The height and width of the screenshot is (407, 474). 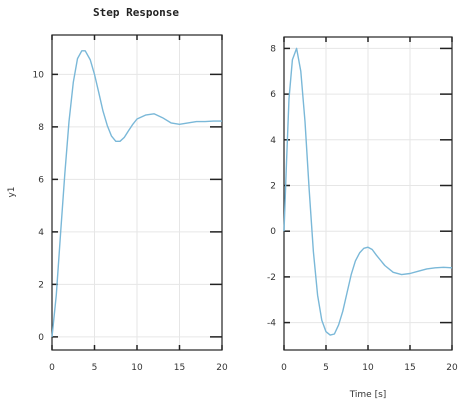 What do you see at coordinates (12, 191) in the screenshot?
I see `y-axis-label: y1` at bounding box center [12, 191].